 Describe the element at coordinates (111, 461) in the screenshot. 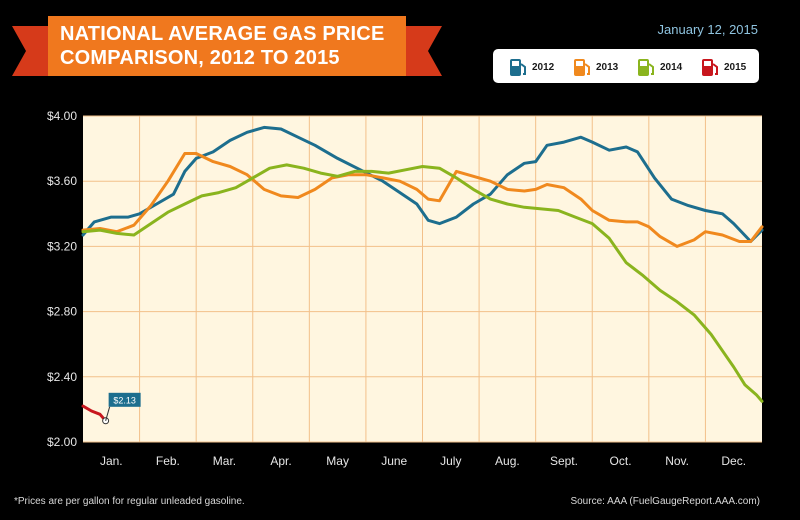

I see `x-tick-label: Jan.` at that location.